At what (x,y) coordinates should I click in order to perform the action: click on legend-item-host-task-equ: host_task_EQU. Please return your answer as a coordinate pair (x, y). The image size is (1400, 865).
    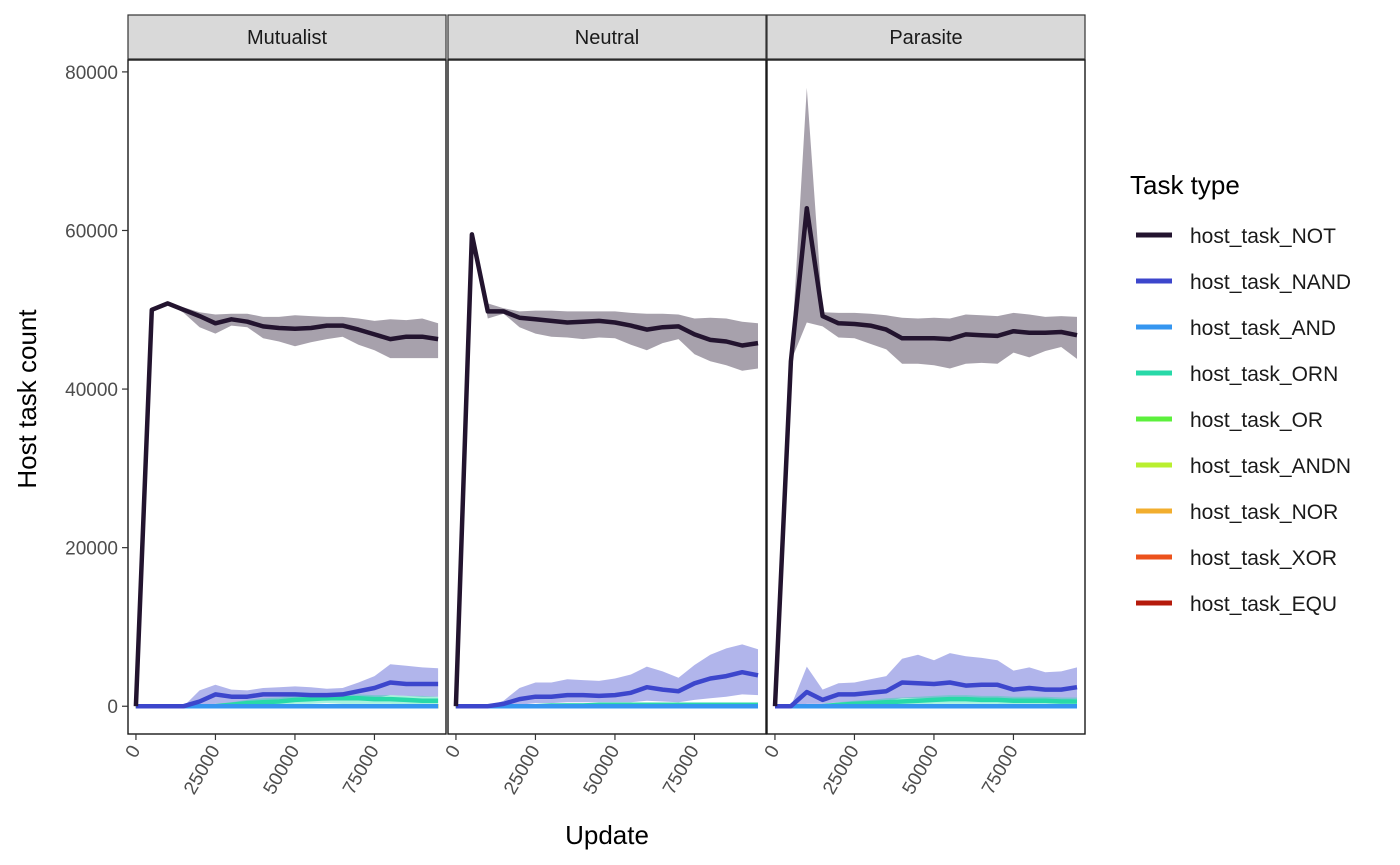
    Looking at the image, I should click on (1236, 604).